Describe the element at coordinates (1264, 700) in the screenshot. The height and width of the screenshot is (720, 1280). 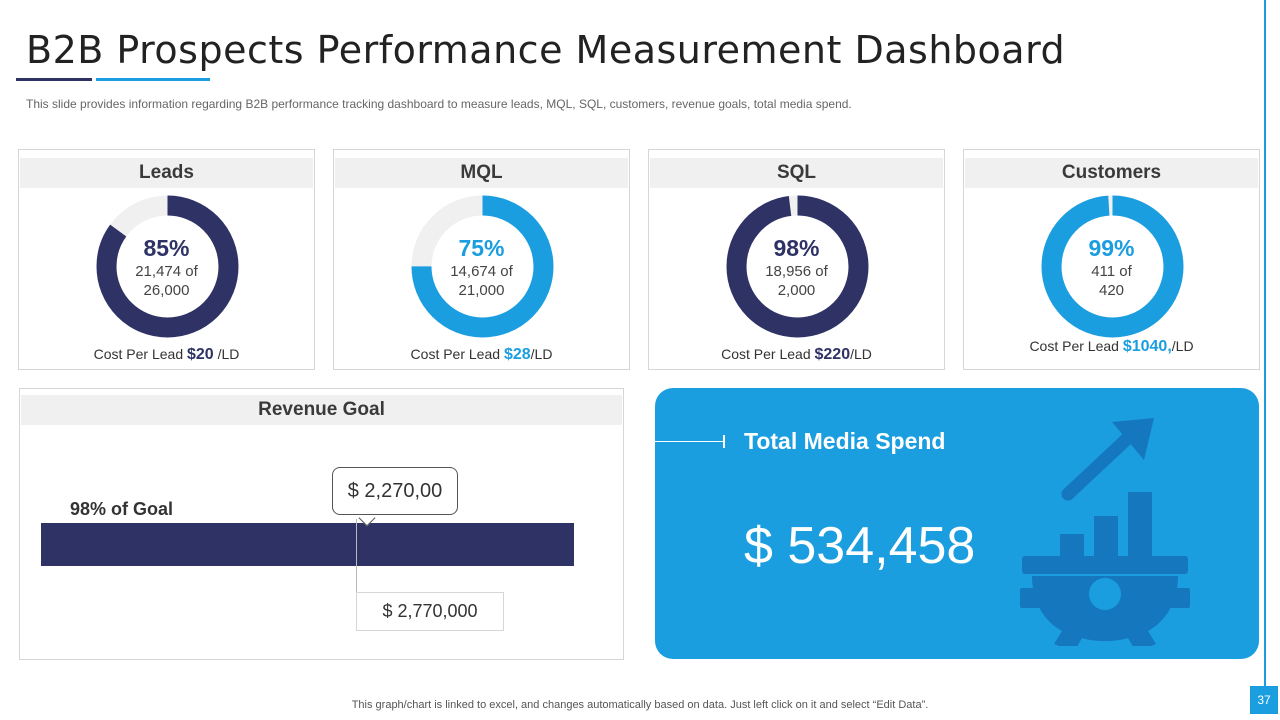
I see `page-number: 37` at that location.